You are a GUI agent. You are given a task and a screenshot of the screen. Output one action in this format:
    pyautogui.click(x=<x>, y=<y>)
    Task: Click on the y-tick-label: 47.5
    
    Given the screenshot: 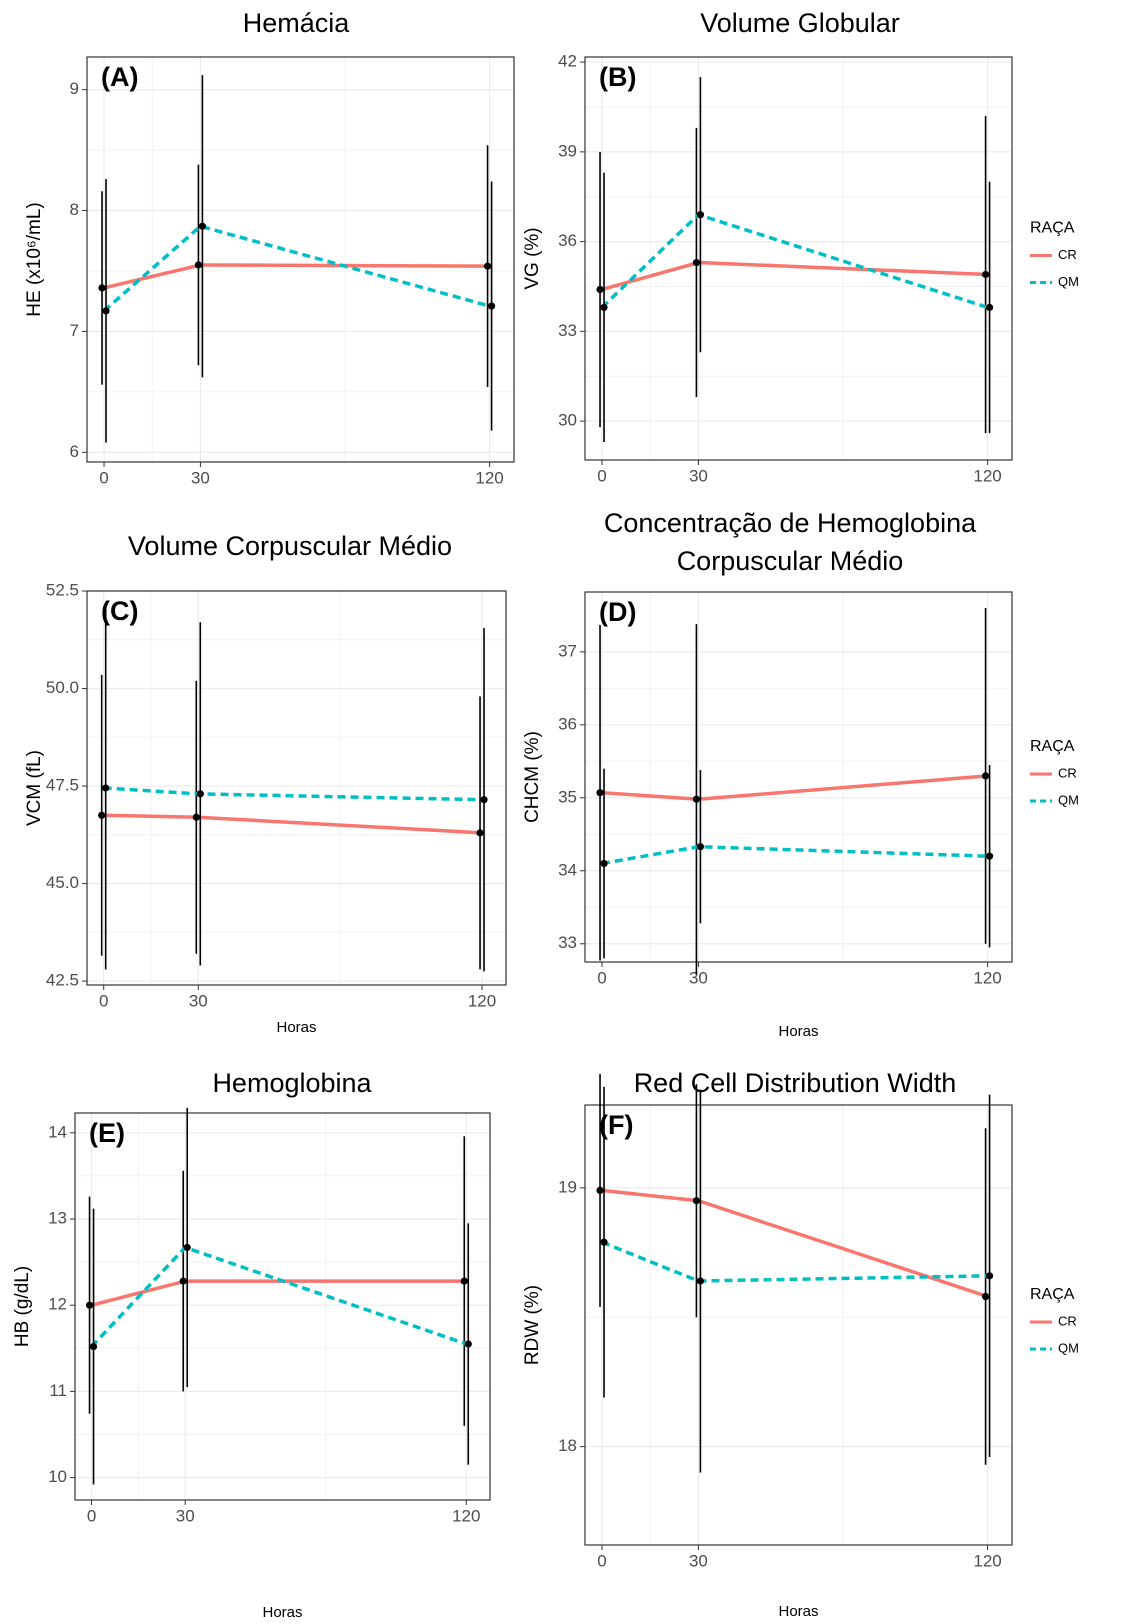 What is the action you would take?
    pyautogui.click(x=62, y=785)
    